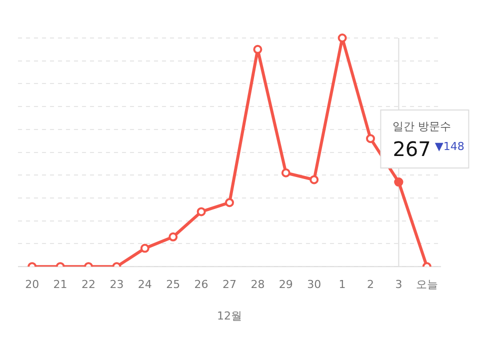  I want to click on x-tick-label: 오늘, so click(427, 285).